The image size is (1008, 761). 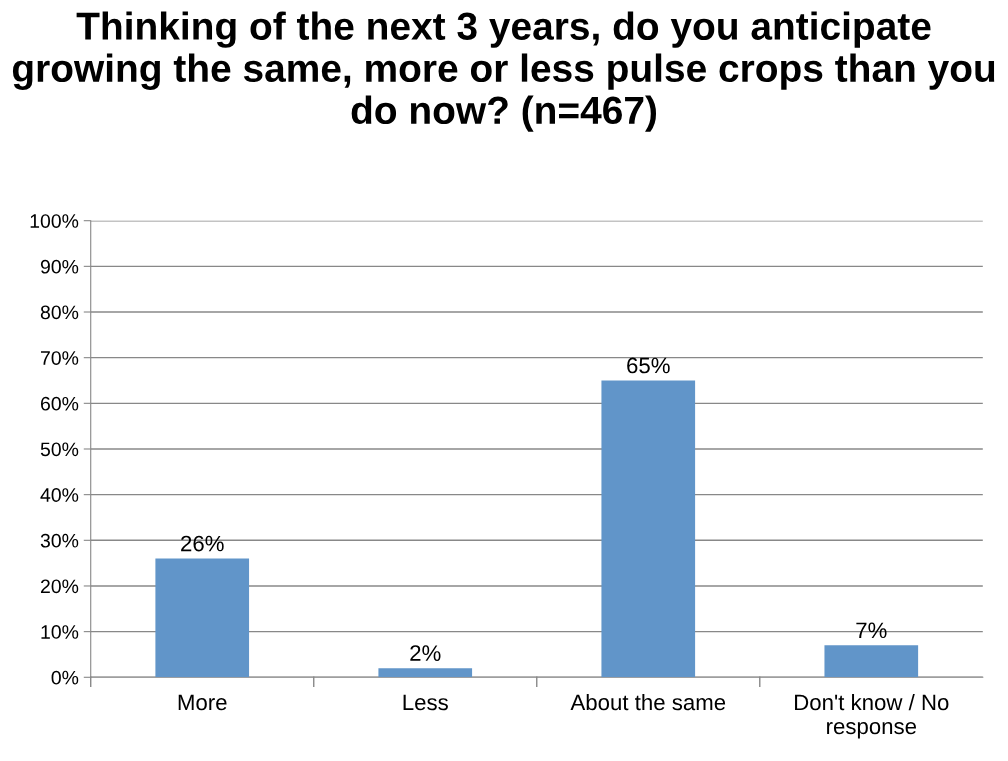 I want to click on y-tick-label: 70%, so click(x=59, y=358).